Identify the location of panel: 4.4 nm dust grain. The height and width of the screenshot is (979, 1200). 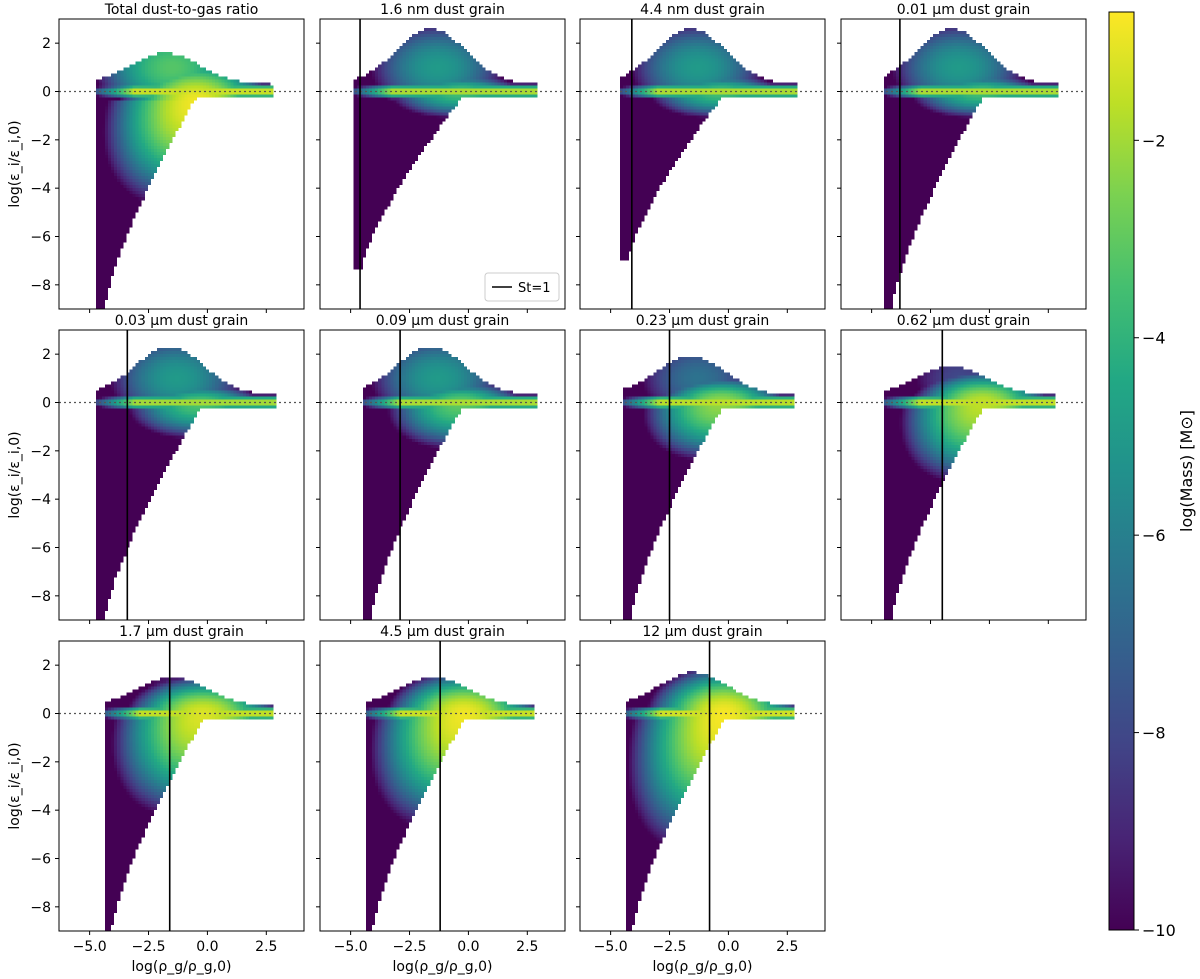
(701, 157).